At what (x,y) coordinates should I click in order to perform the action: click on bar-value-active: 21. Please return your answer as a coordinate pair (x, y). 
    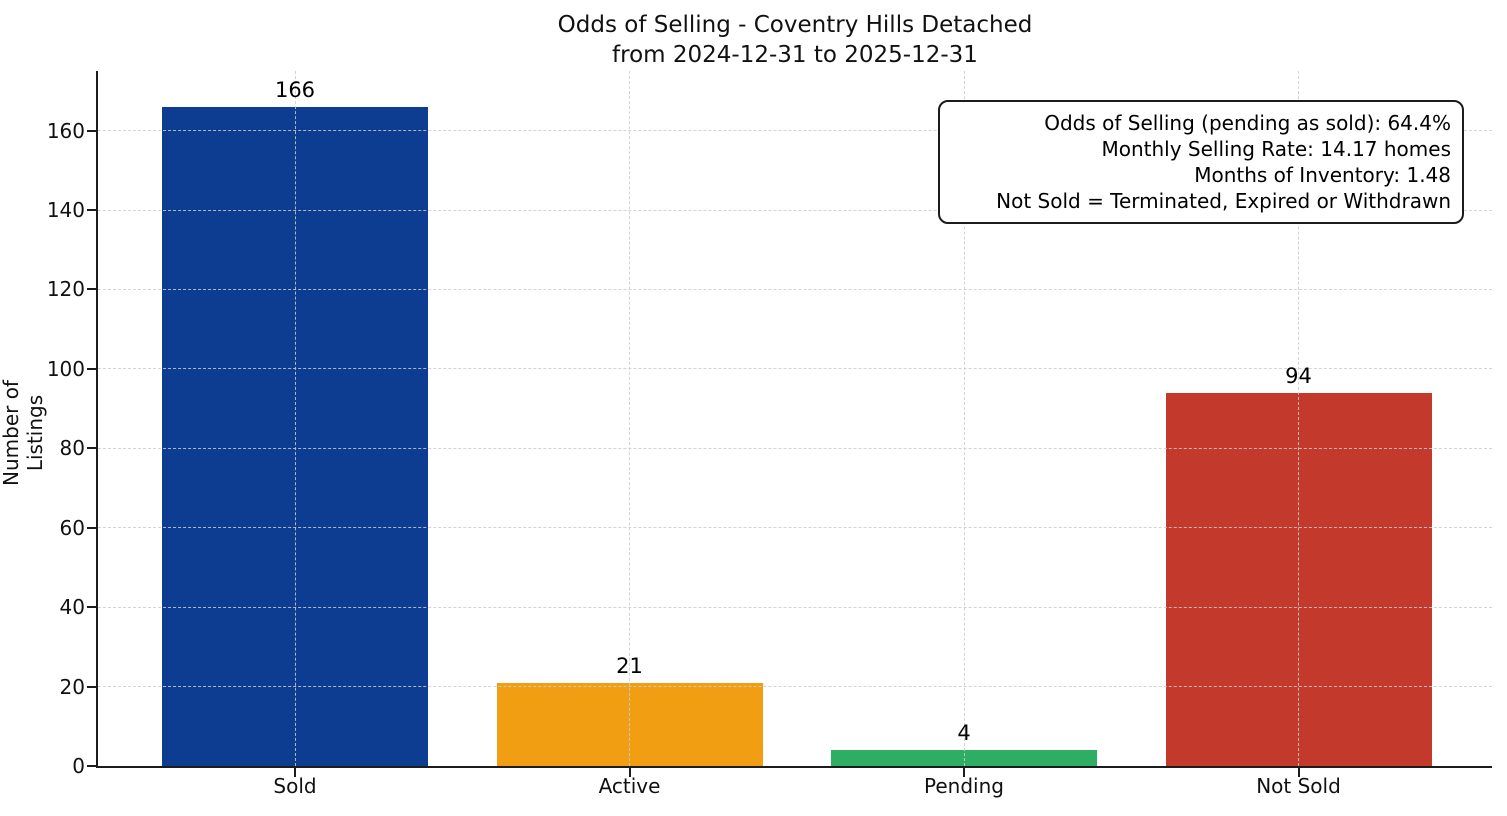
    Looking at the image, I should click on (629, 665).